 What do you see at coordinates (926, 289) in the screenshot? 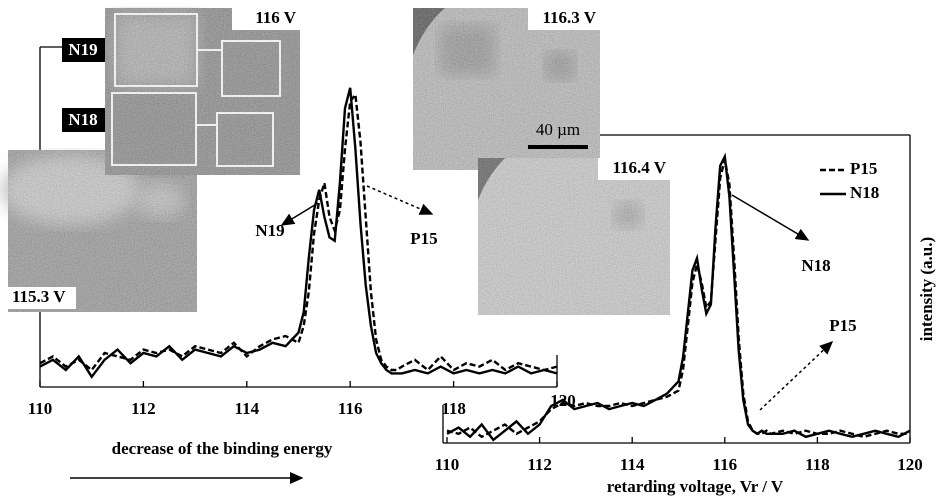
I see `y-axis-label: intensity (a.u.)` at bounding box center [926, 289].